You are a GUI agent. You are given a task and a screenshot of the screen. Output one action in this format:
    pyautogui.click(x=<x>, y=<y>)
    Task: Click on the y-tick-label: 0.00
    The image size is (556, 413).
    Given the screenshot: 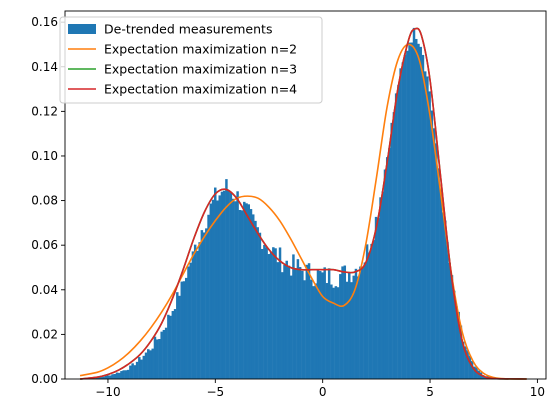 What is the action you would take?
    pyautogui.click(x=44, y=379)
    